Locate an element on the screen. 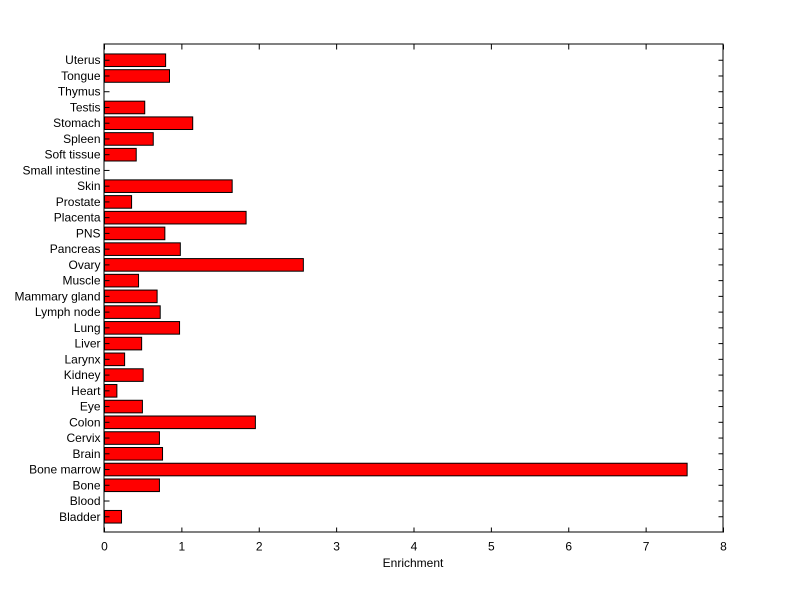  y-tick-label: Ovary is located at coordinates (84, 265).